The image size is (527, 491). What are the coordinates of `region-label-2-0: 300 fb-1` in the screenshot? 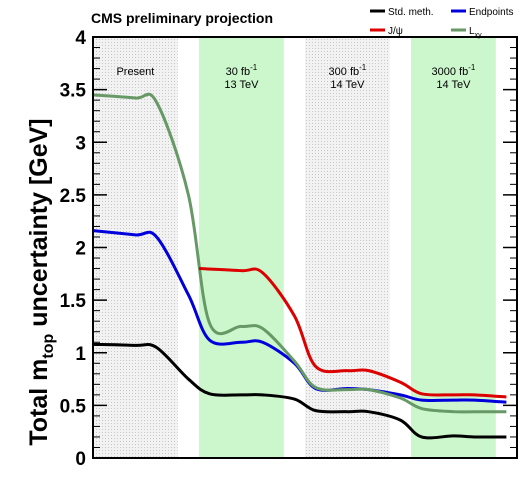 It's located at (348, 70).